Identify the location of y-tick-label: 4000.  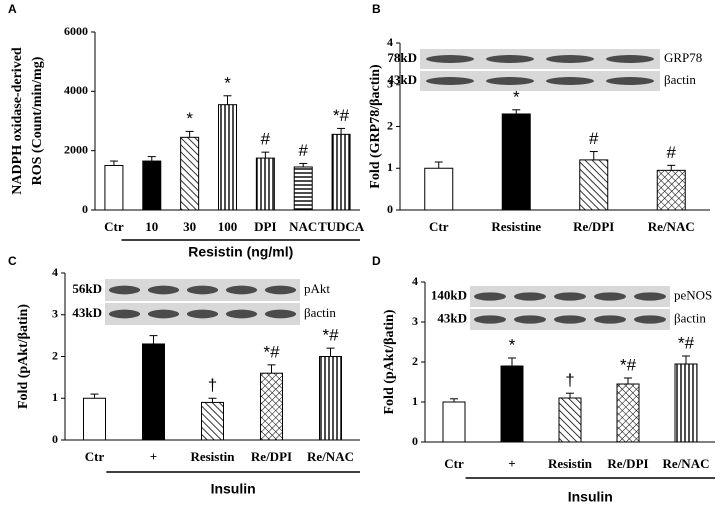
(76, 90).